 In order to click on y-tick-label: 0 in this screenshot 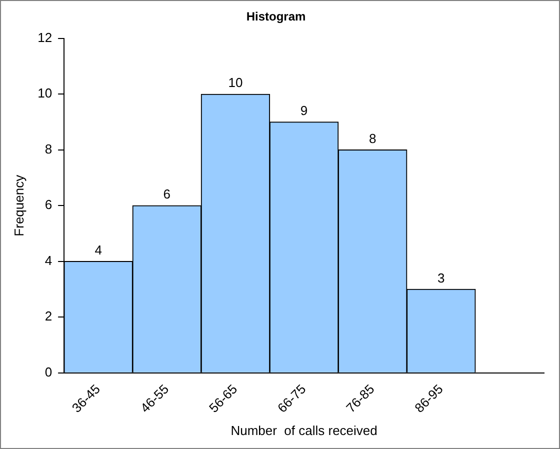, I will do `click(48, 372)`.